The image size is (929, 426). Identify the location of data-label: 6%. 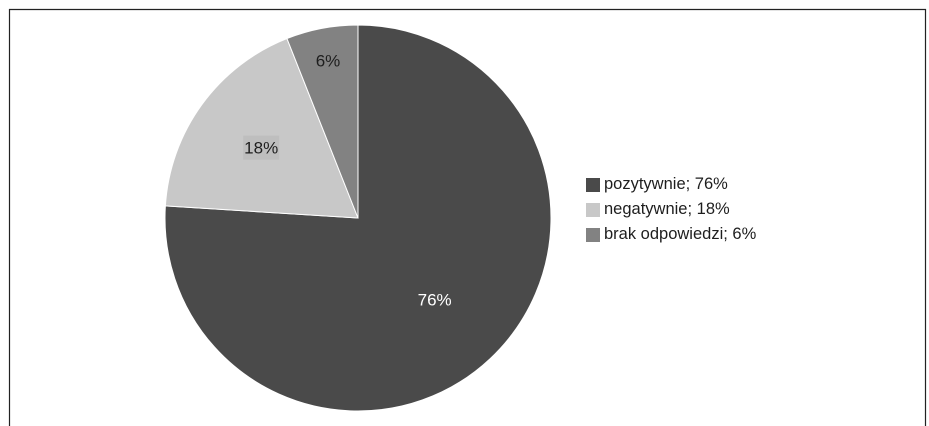
(327, 60).